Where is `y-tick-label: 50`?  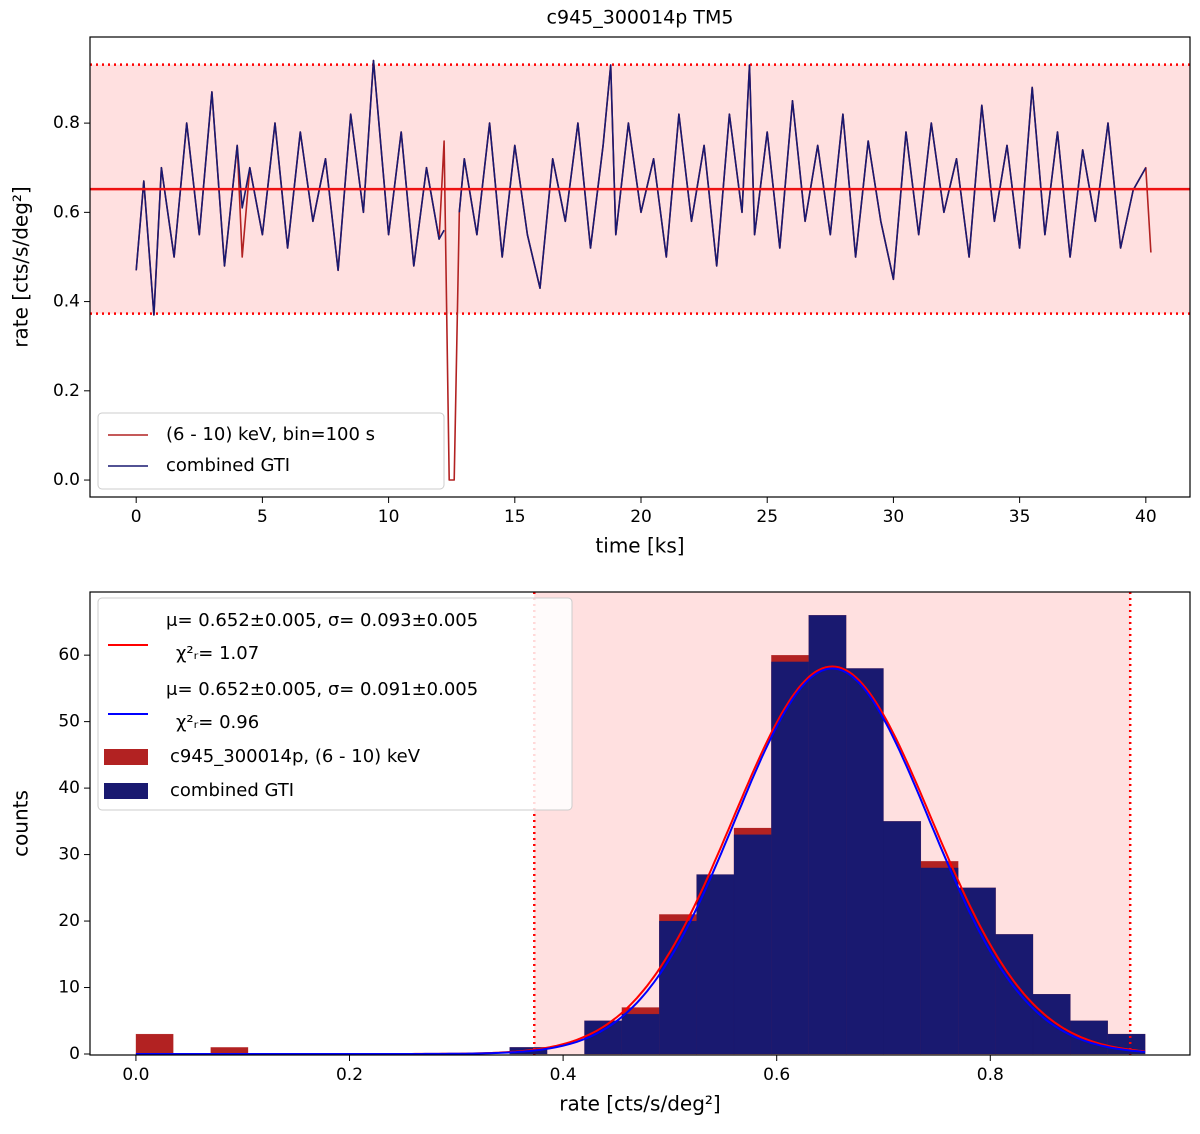 y-tick-label: 50 is located at coordinates (69, 722).